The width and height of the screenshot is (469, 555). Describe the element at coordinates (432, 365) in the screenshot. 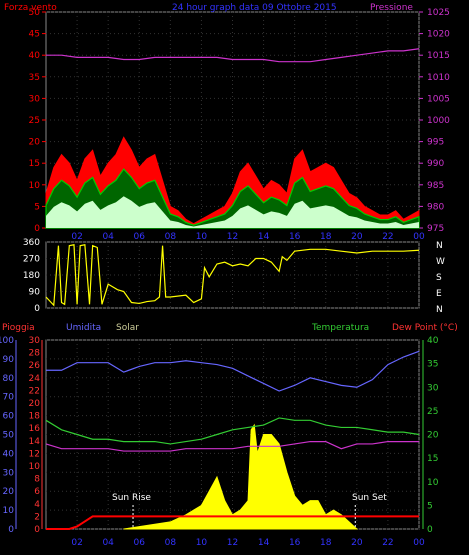

I see `temperature-tick-label: 35` at that location.